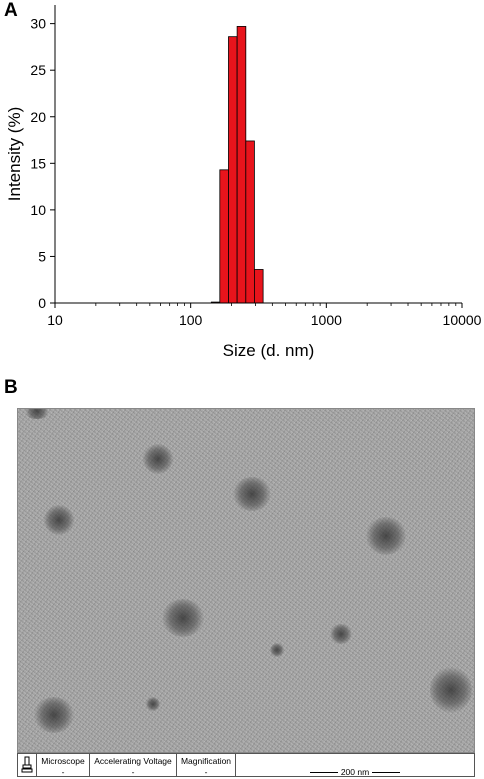  Describe the element at coordinates (11, 10) in the screenshot. I see `panel-a-label: A` at that location.